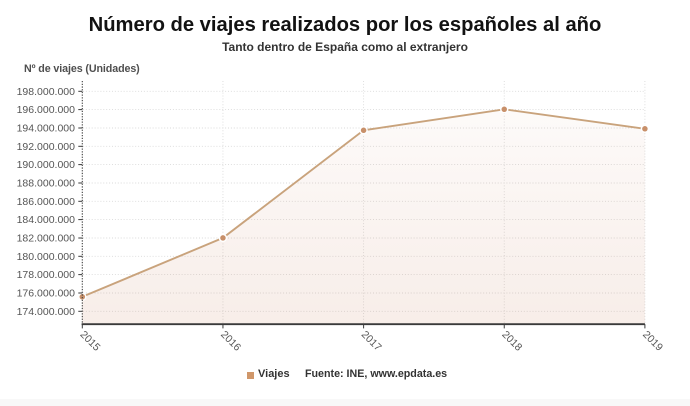  Describe the element at coordinates (46, 239) in the screenshot. I see `svg-text: 182.000.000` at that location.